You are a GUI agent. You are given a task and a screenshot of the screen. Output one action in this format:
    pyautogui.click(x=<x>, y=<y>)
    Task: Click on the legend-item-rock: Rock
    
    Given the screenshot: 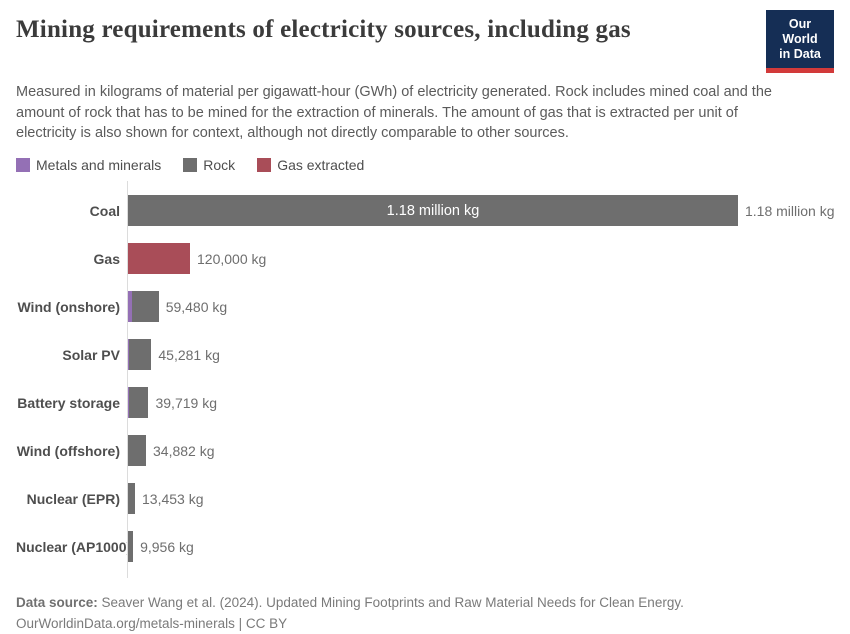 What is the action you would take?
    pyautogui.click(x=209, y=165)
    